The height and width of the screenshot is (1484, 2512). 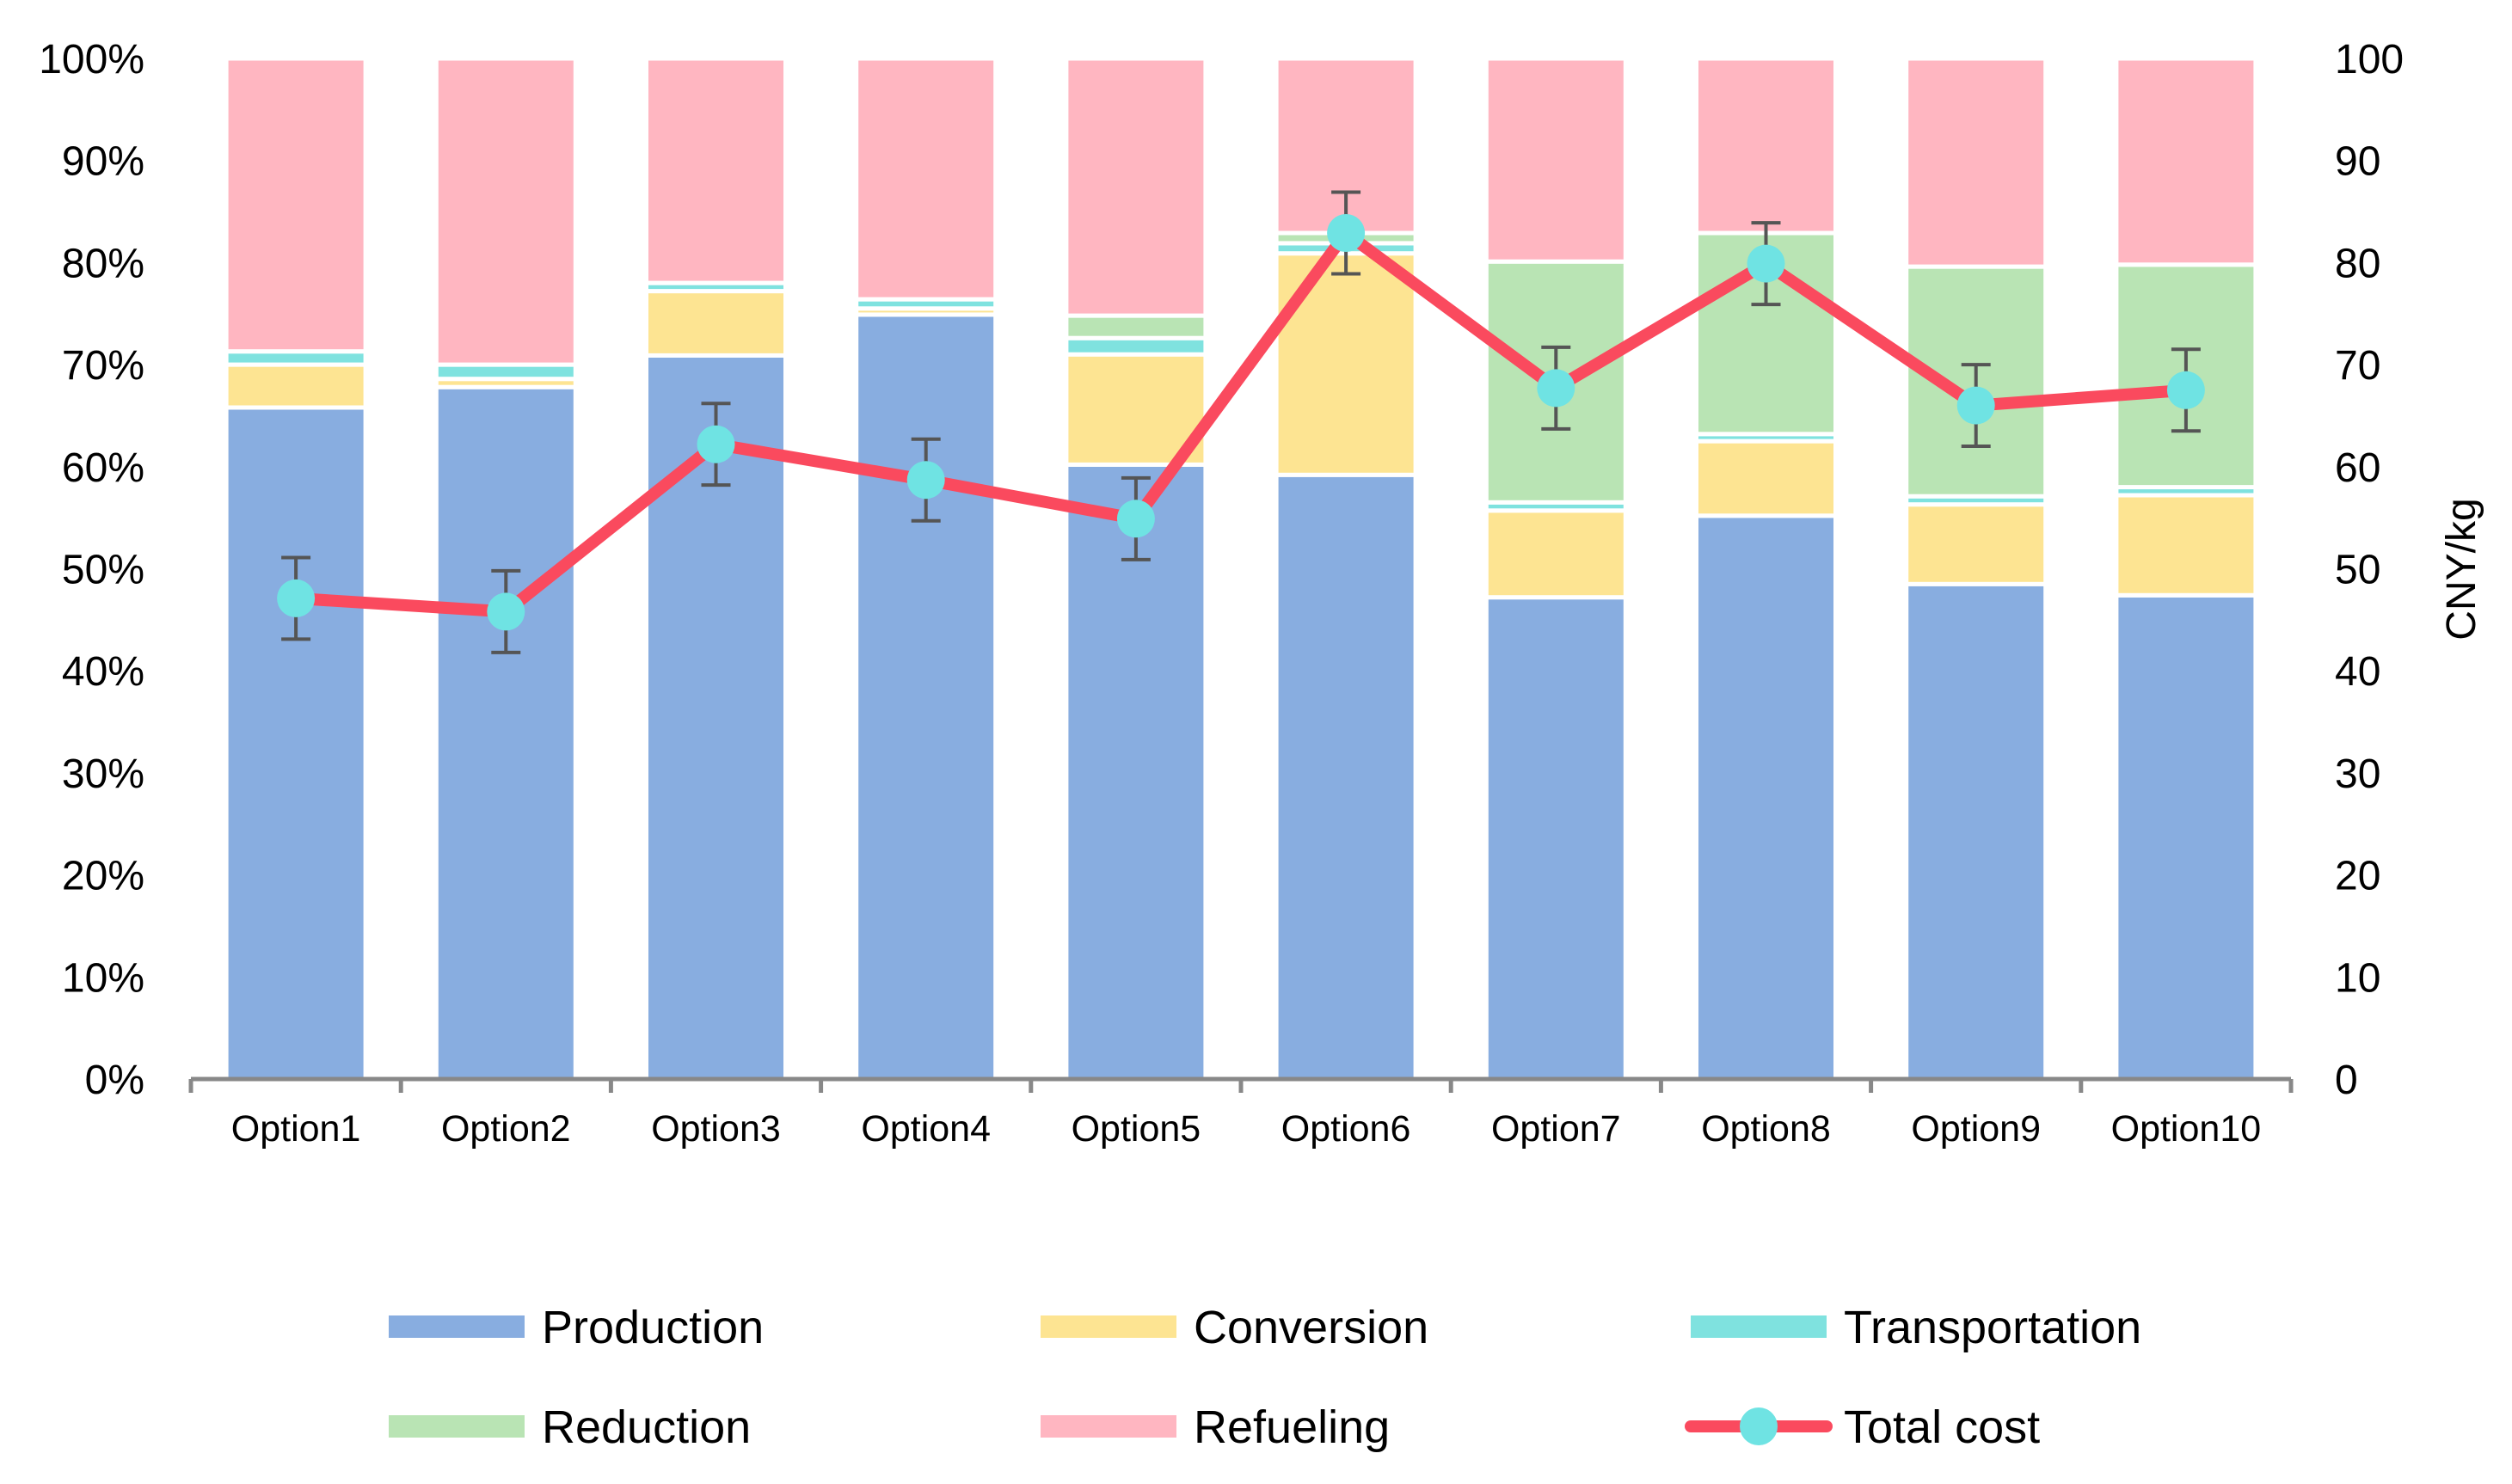 What do you see at coordinates (1555, 160) in the screenshot?
I see `bar-segment-refueling-option7` at bounding box center [1555, 160].